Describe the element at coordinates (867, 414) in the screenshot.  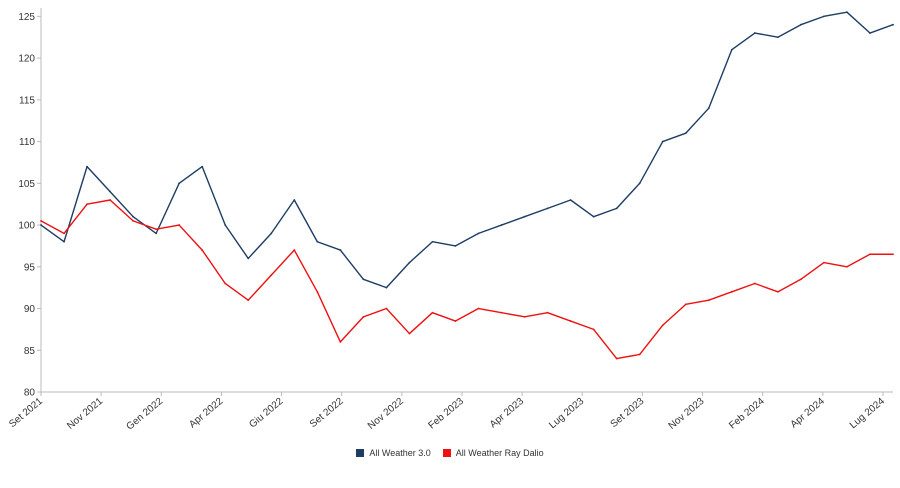
I see `x-tick-label: Lug 2024` at that location.